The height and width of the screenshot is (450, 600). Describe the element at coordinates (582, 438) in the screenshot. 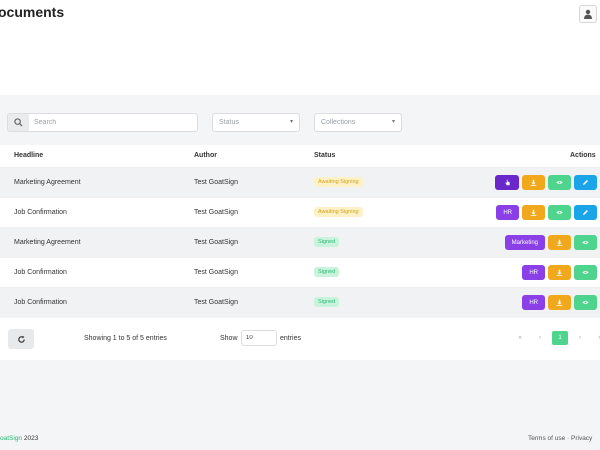

I see `privacy-link: Privacy` at that location.